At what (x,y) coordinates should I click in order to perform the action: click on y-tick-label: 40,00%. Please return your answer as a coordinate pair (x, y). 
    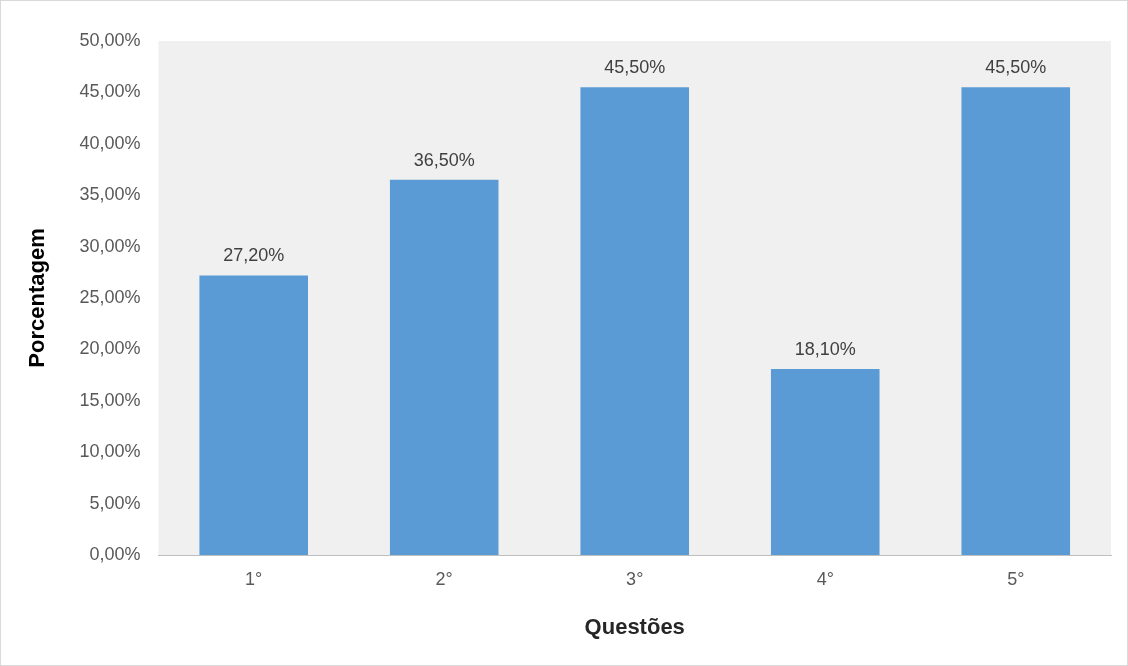
    Looking at the image, I should click on (110, 142).